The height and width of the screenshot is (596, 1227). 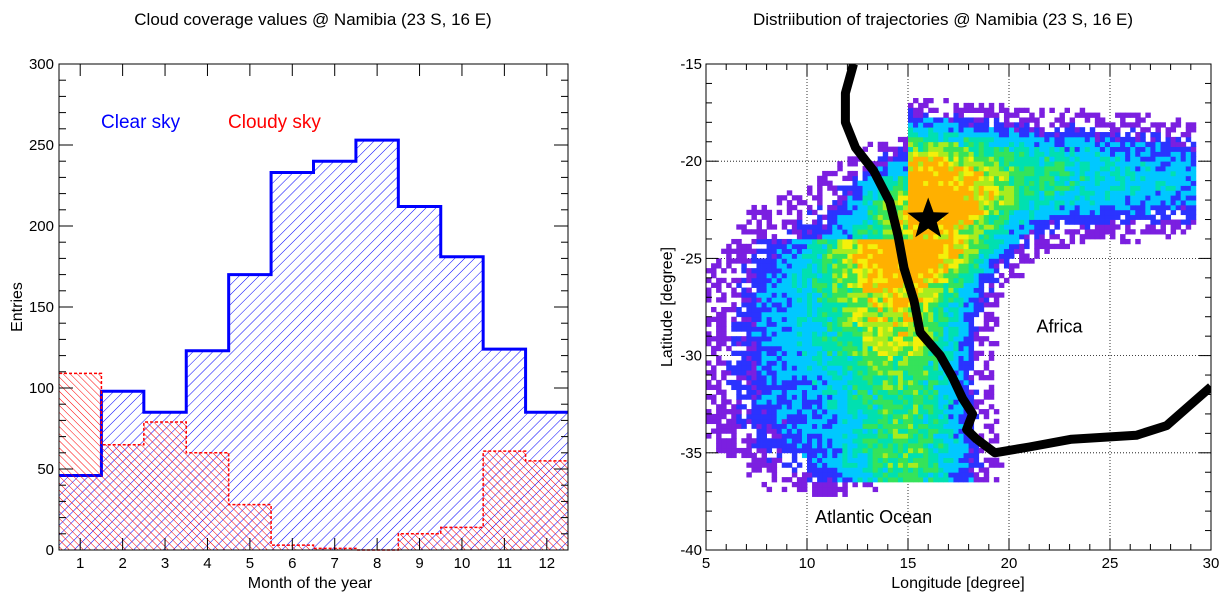 I want to click on ytick-label-50: 50, so click(x=45, y=469).